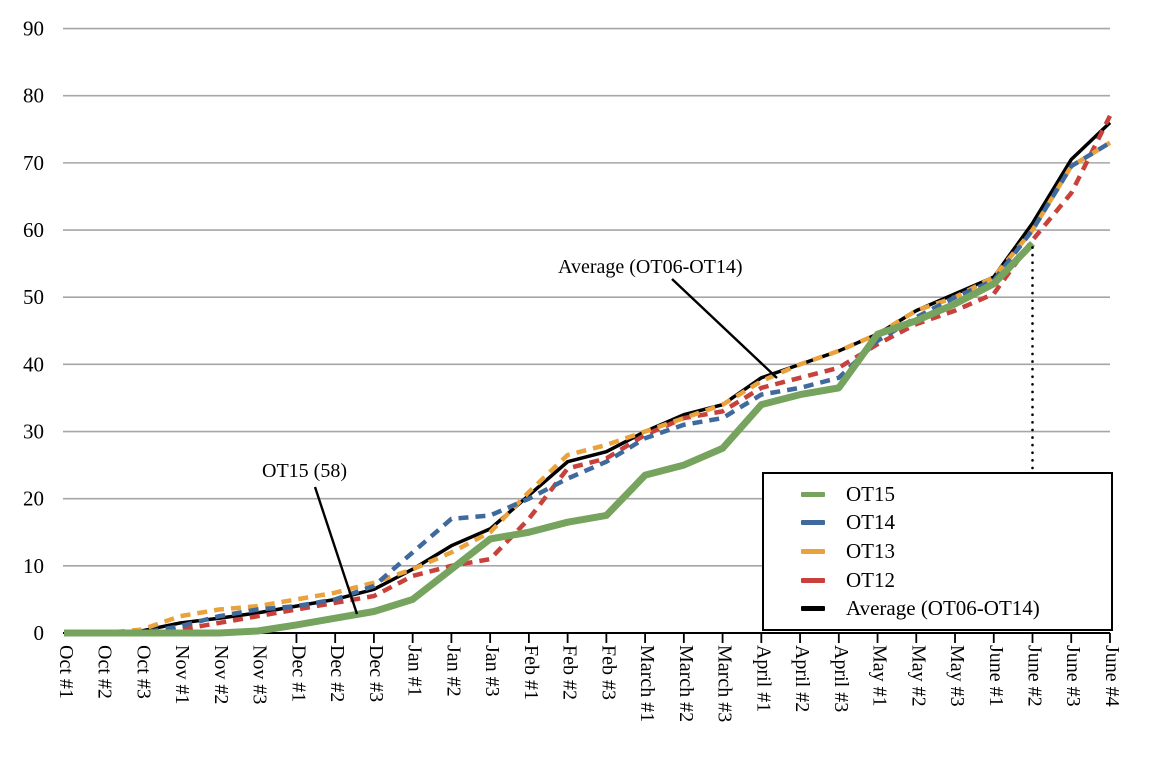 The image size is (1160, 780). Describe the element at coordinates (952, 493) in the screenshot. I see `legend-item-ot15: OT15` at that location.